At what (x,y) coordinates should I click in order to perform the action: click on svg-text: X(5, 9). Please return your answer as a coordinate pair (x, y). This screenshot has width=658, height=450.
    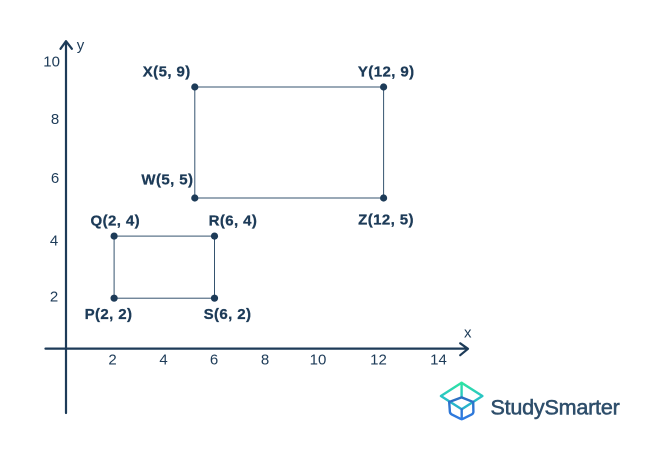
    Looking at the image, I should click on (167, 71).